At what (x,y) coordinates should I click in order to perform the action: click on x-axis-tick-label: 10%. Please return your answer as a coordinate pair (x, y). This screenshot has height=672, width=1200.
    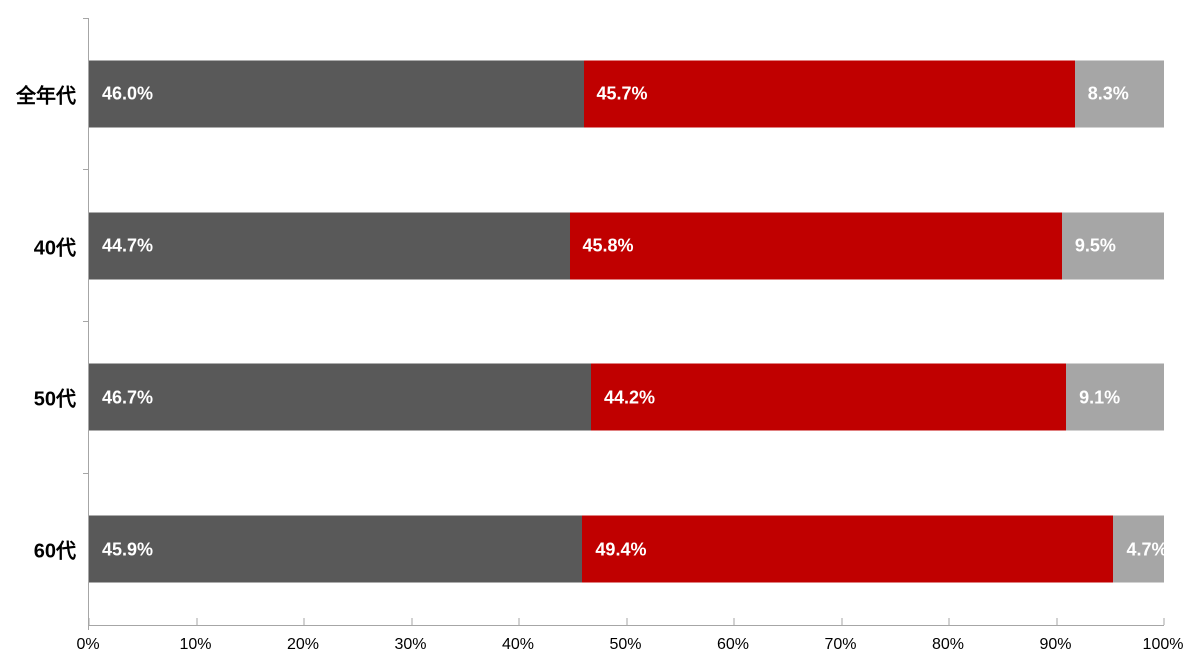
    Looking at the image, I should click on (195, 644).